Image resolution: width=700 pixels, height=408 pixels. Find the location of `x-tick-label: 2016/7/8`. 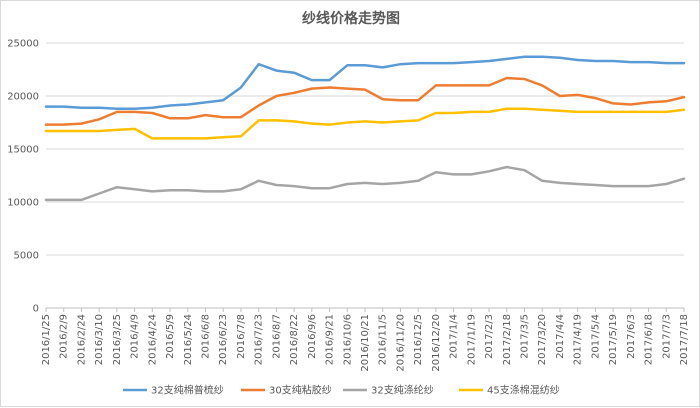

x-tick-label: 2016/7/8 is located at coordinates (241, 336).